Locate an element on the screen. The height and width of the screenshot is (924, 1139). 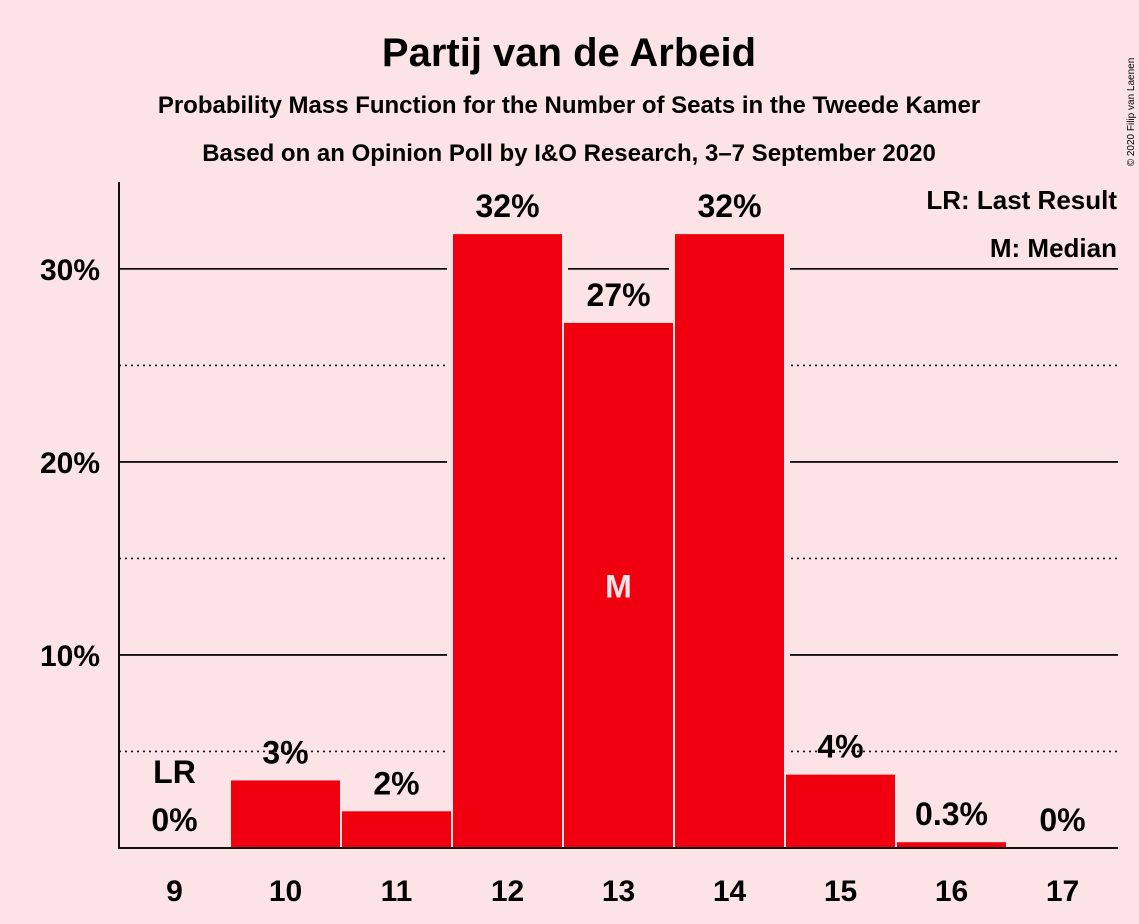
data-label: 2% is located at coordinates (396, 783).